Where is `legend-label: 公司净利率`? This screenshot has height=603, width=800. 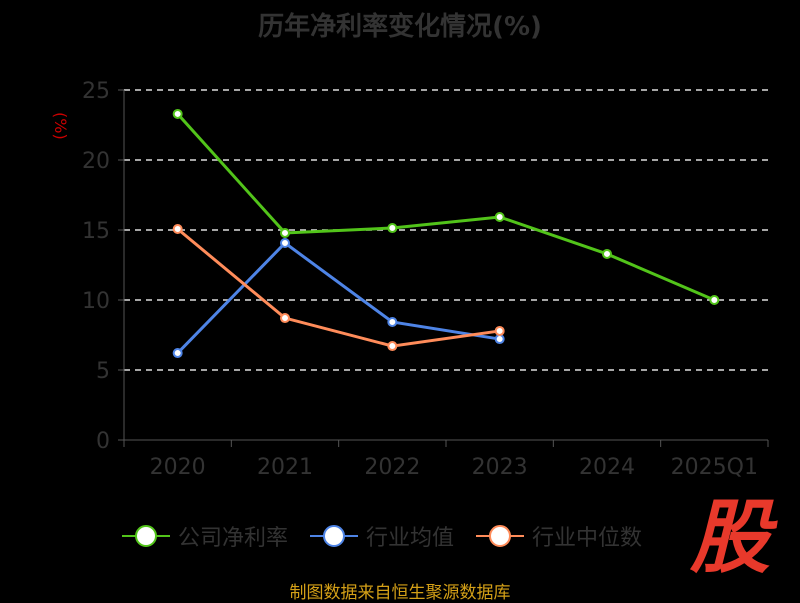 legend-label: 公司净利率 is located at coordinates (233, 538).